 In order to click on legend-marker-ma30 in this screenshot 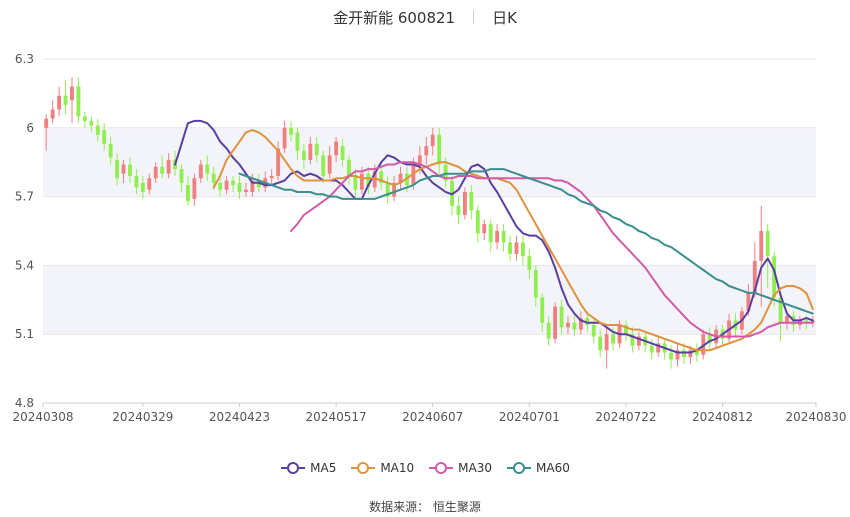, I will do `click(441, 468)`.